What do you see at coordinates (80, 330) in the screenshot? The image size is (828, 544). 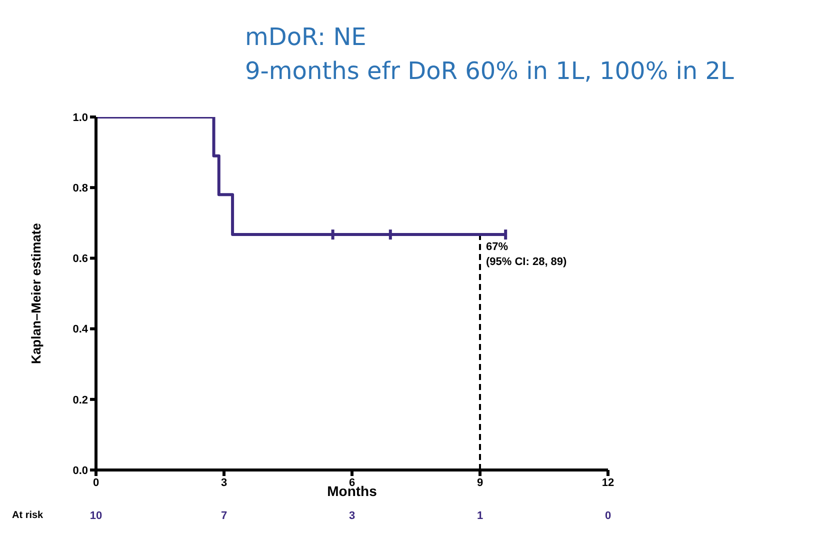 I see `y-tick-label: 0.4` at bounding box center [80, 330].